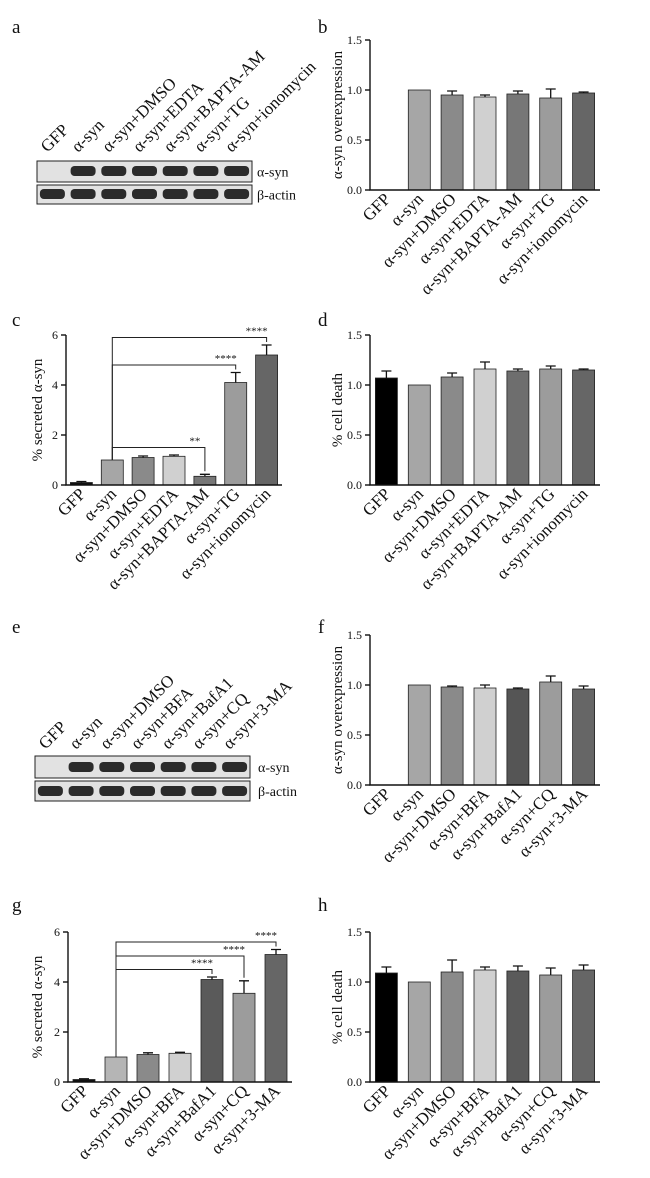 This screenshot has height=1178, width=650. What do you see at coordinates (338, 114) in the screenshot?
I see `y-axis-label: α-syn overexpression` at bounding box center [338, 114].